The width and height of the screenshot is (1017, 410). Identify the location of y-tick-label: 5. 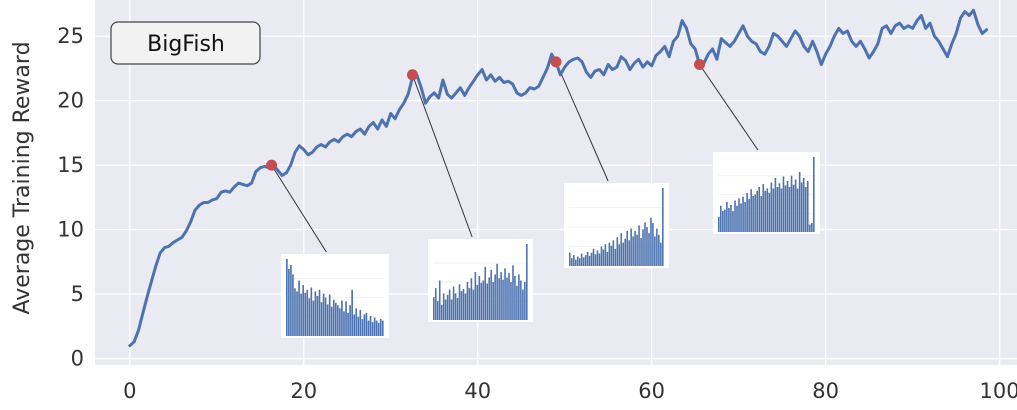
(77, 294).